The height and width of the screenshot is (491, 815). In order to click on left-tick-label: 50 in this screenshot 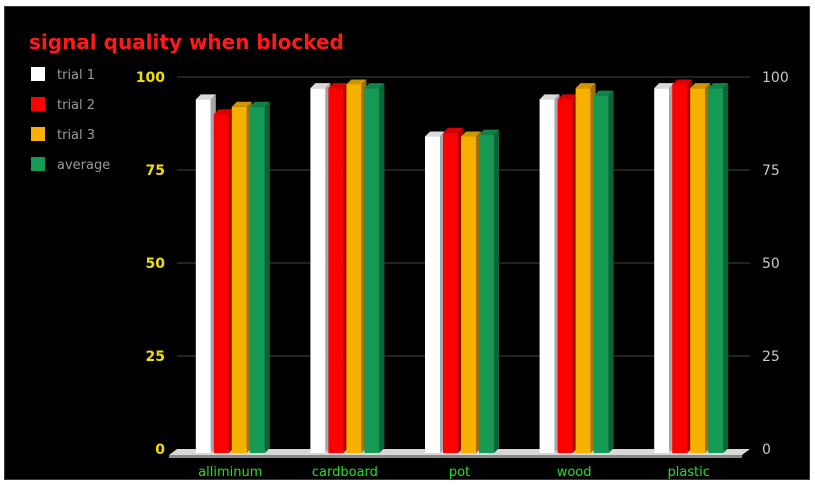, I will do `click(156, 264)`.